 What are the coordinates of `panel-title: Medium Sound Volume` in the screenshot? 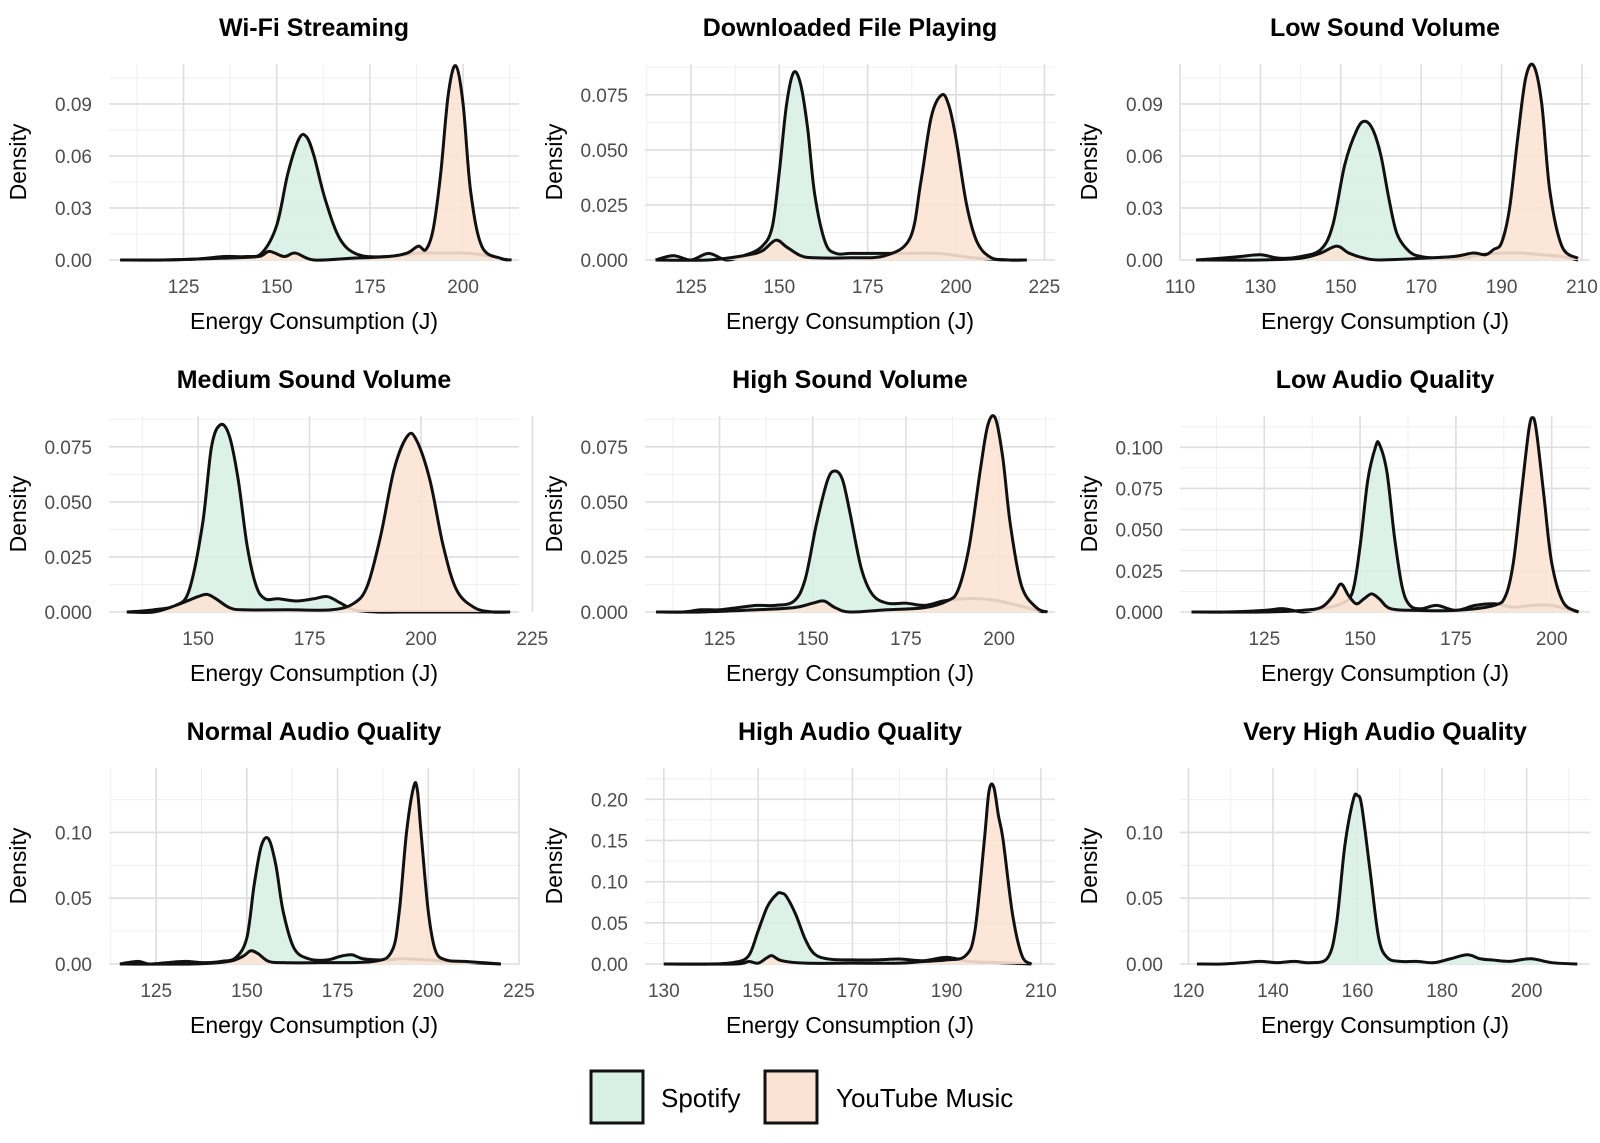 It's located at (314, 380).